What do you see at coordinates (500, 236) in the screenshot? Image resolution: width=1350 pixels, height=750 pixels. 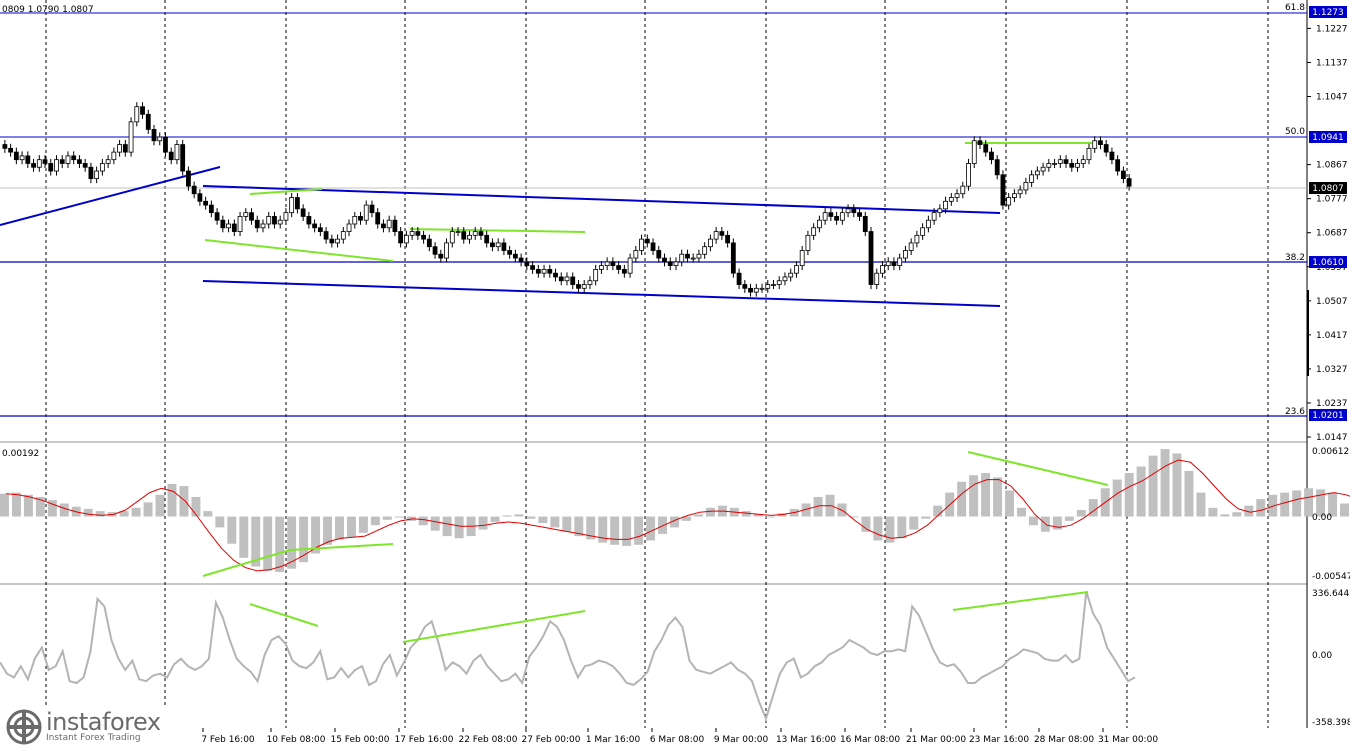 I see `trend-lines` at bounding box center [500, 236].